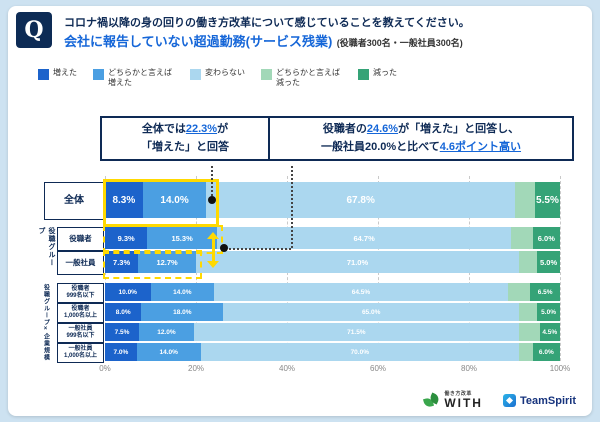  What do you see at coordinates (167, 262) in the screenshot?
I see `bar-segment: 12.7%` at bounding box center [167, 262].